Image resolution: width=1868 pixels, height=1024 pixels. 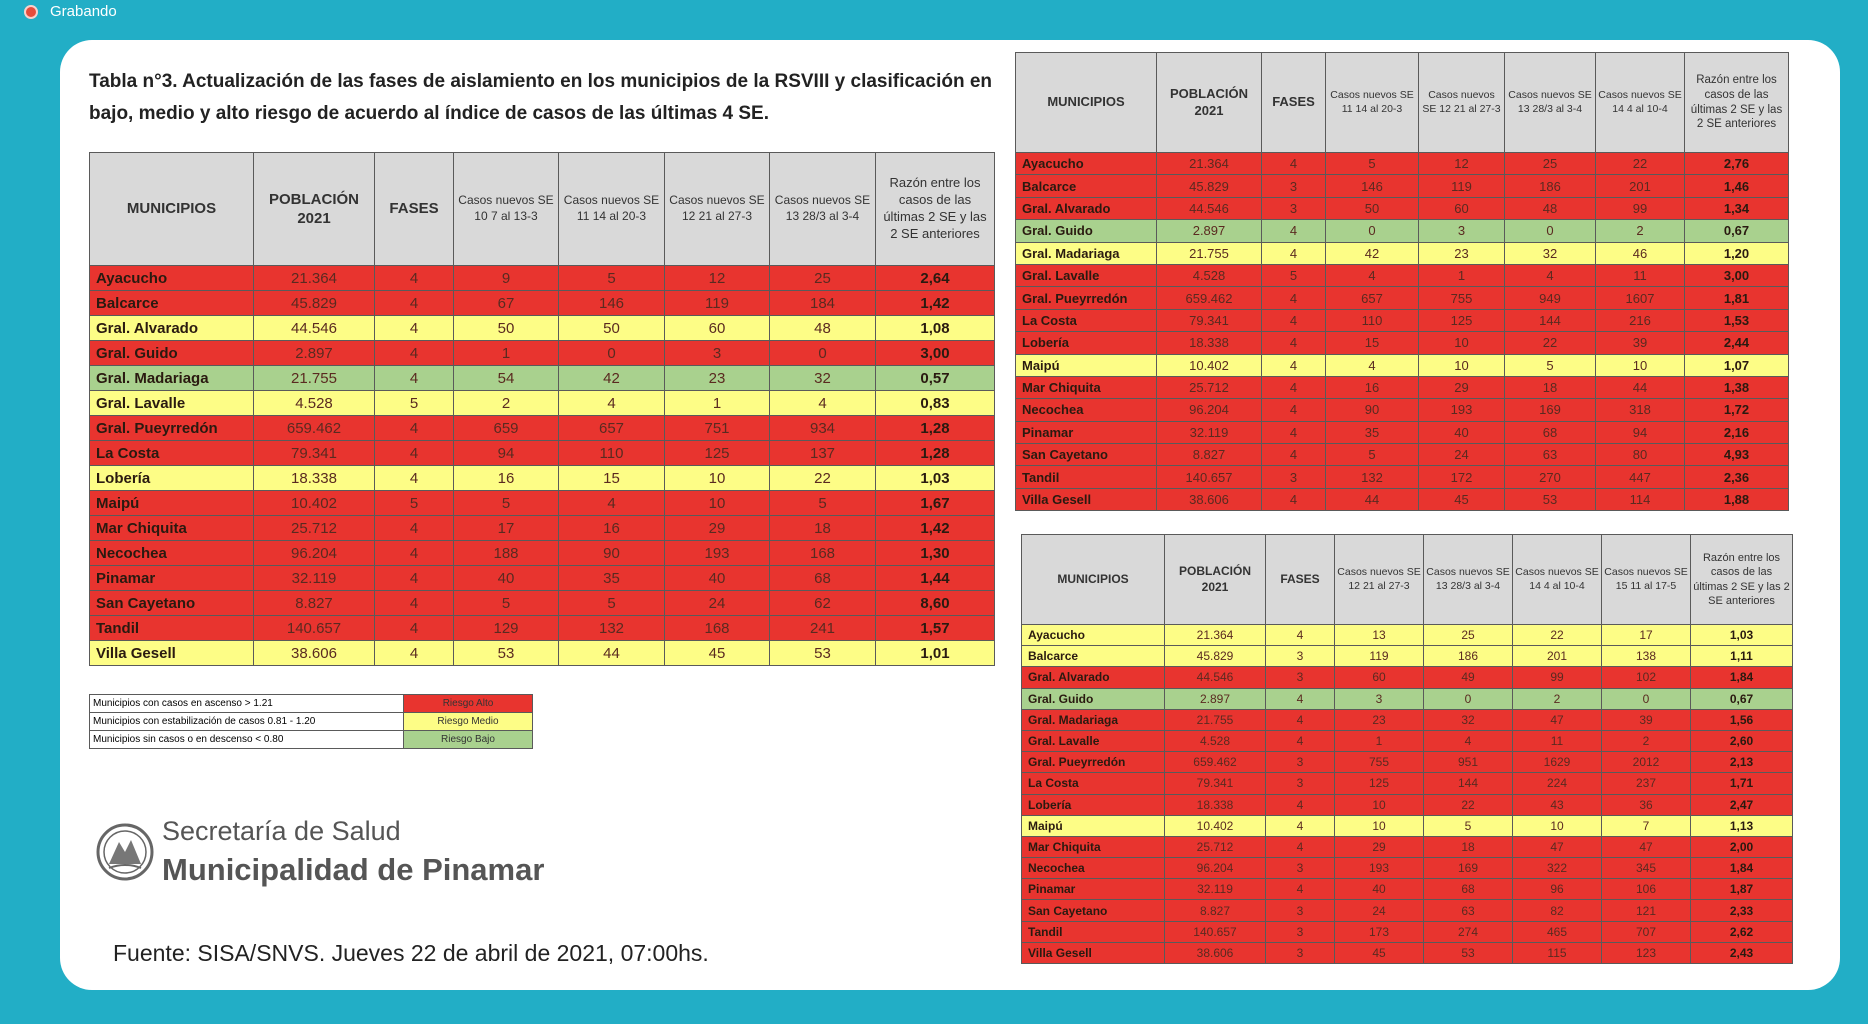 What do you see at coordinates (935, 403) in the screenshot?
I see `table-cell: 0,83` at bounding box center [935, 403].